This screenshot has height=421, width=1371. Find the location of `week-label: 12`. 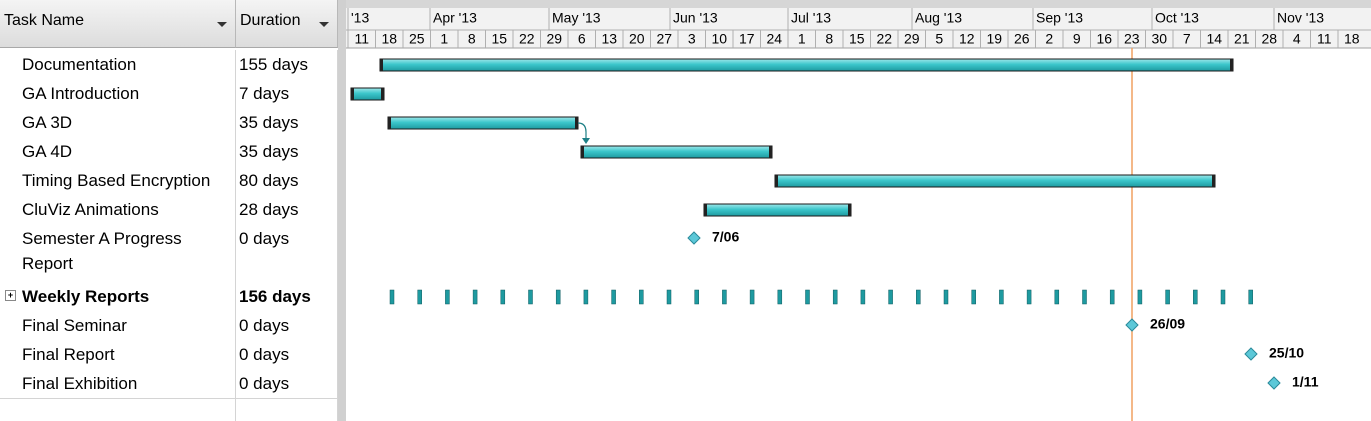

week-label: 12 is located at coordinates (967, 39).